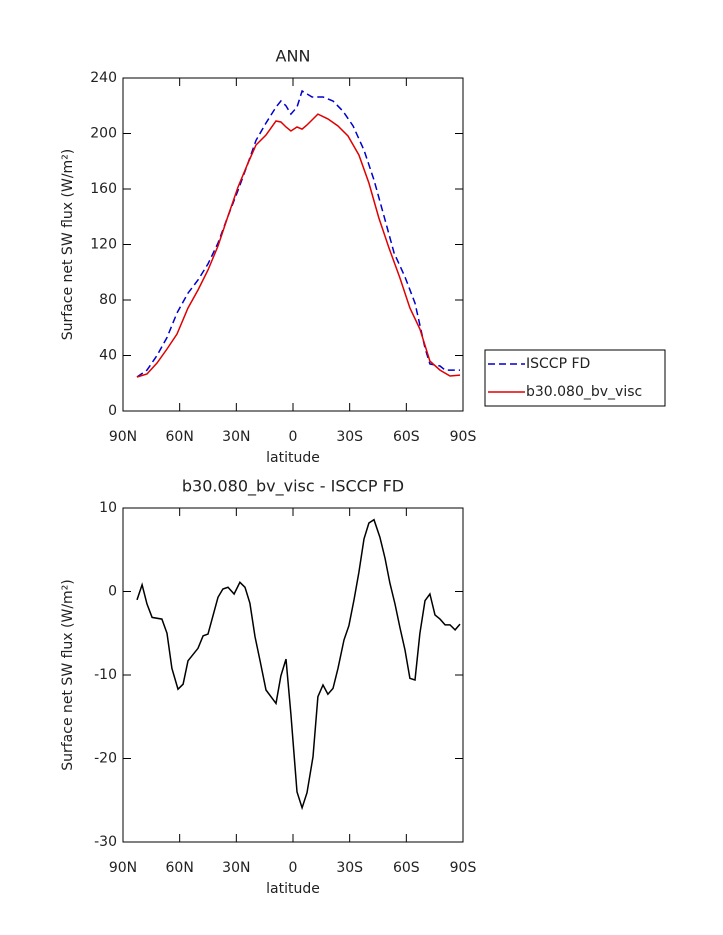 This screenshot has width=723, height=935. Describe the element at coordinates (293, 487) in the screenshot. I see `chart-title: b30.080_bv_visc - ISCCP FD` at that location.